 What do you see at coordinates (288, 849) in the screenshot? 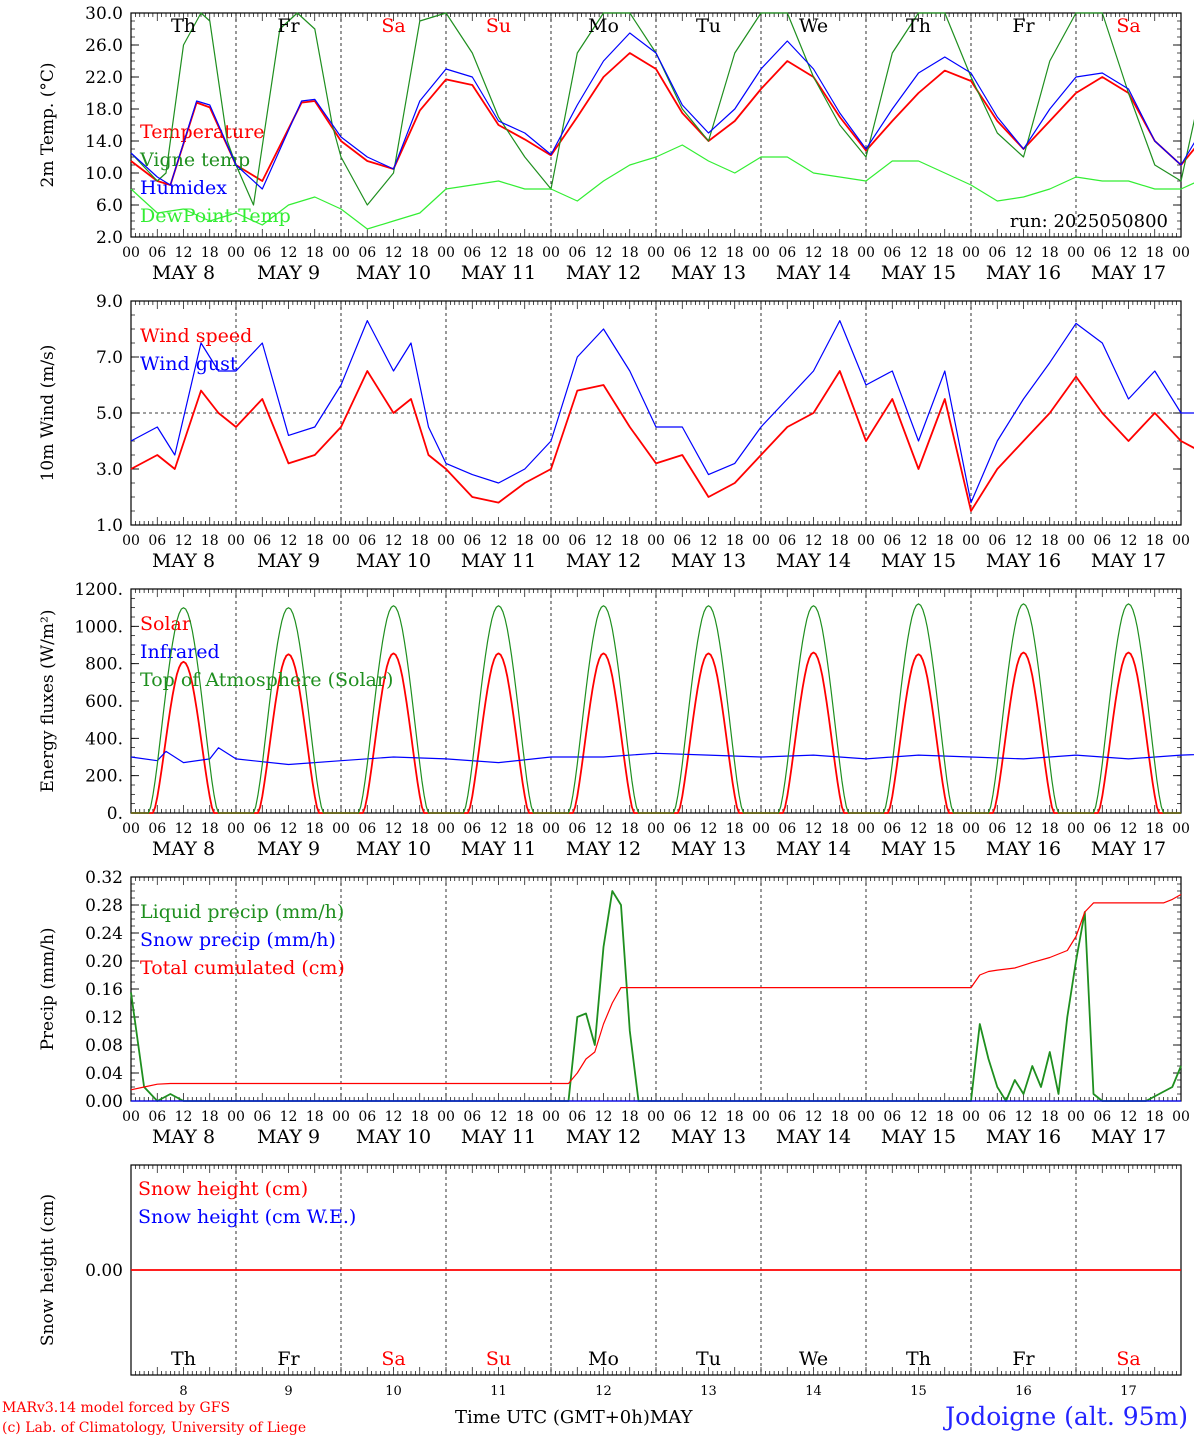
I see `date-label: MAY 9` at bounding box center [288, 849].